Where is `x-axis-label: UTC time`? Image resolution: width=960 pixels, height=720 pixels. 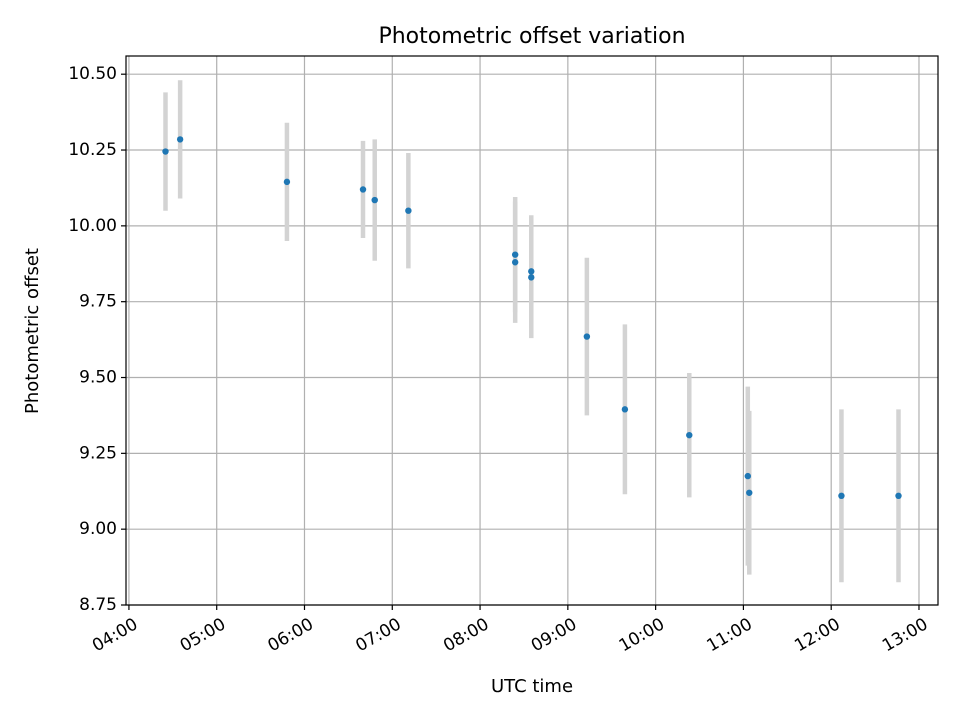 x-axis-label: UTC time is located at coordinates (532, 686).